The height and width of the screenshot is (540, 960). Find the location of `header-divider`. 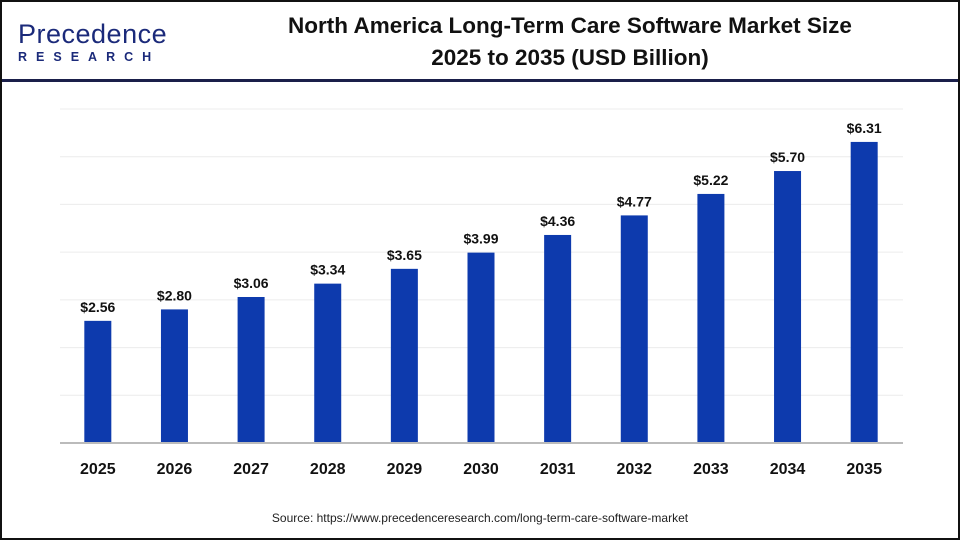

header-divider is located at coordinates (480, 80).